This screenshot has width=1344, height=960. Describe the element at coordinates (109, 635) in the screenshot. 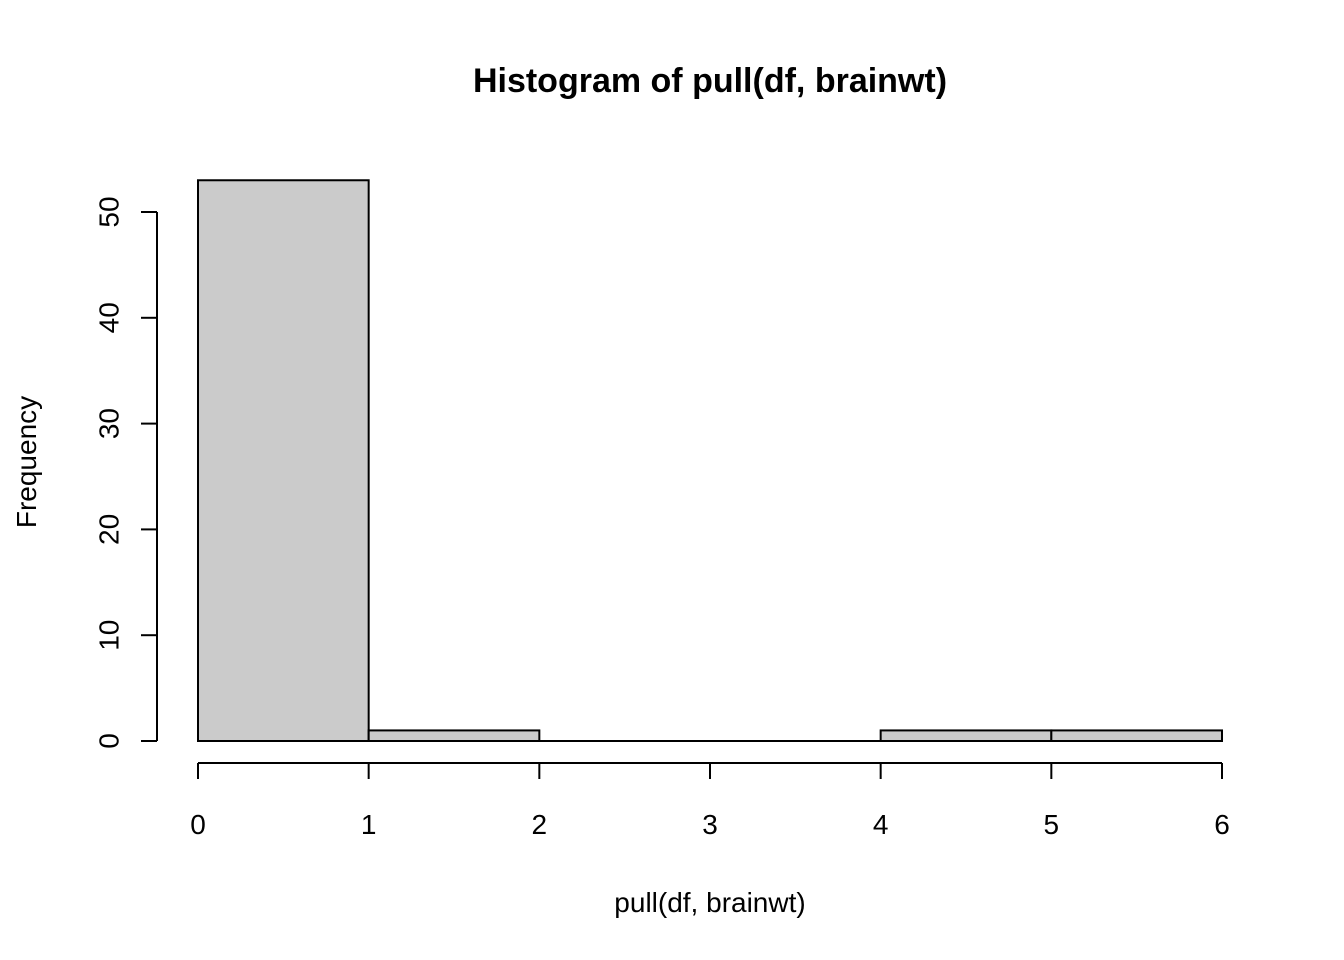

I see `y-tick-label-1: 10` at that location.